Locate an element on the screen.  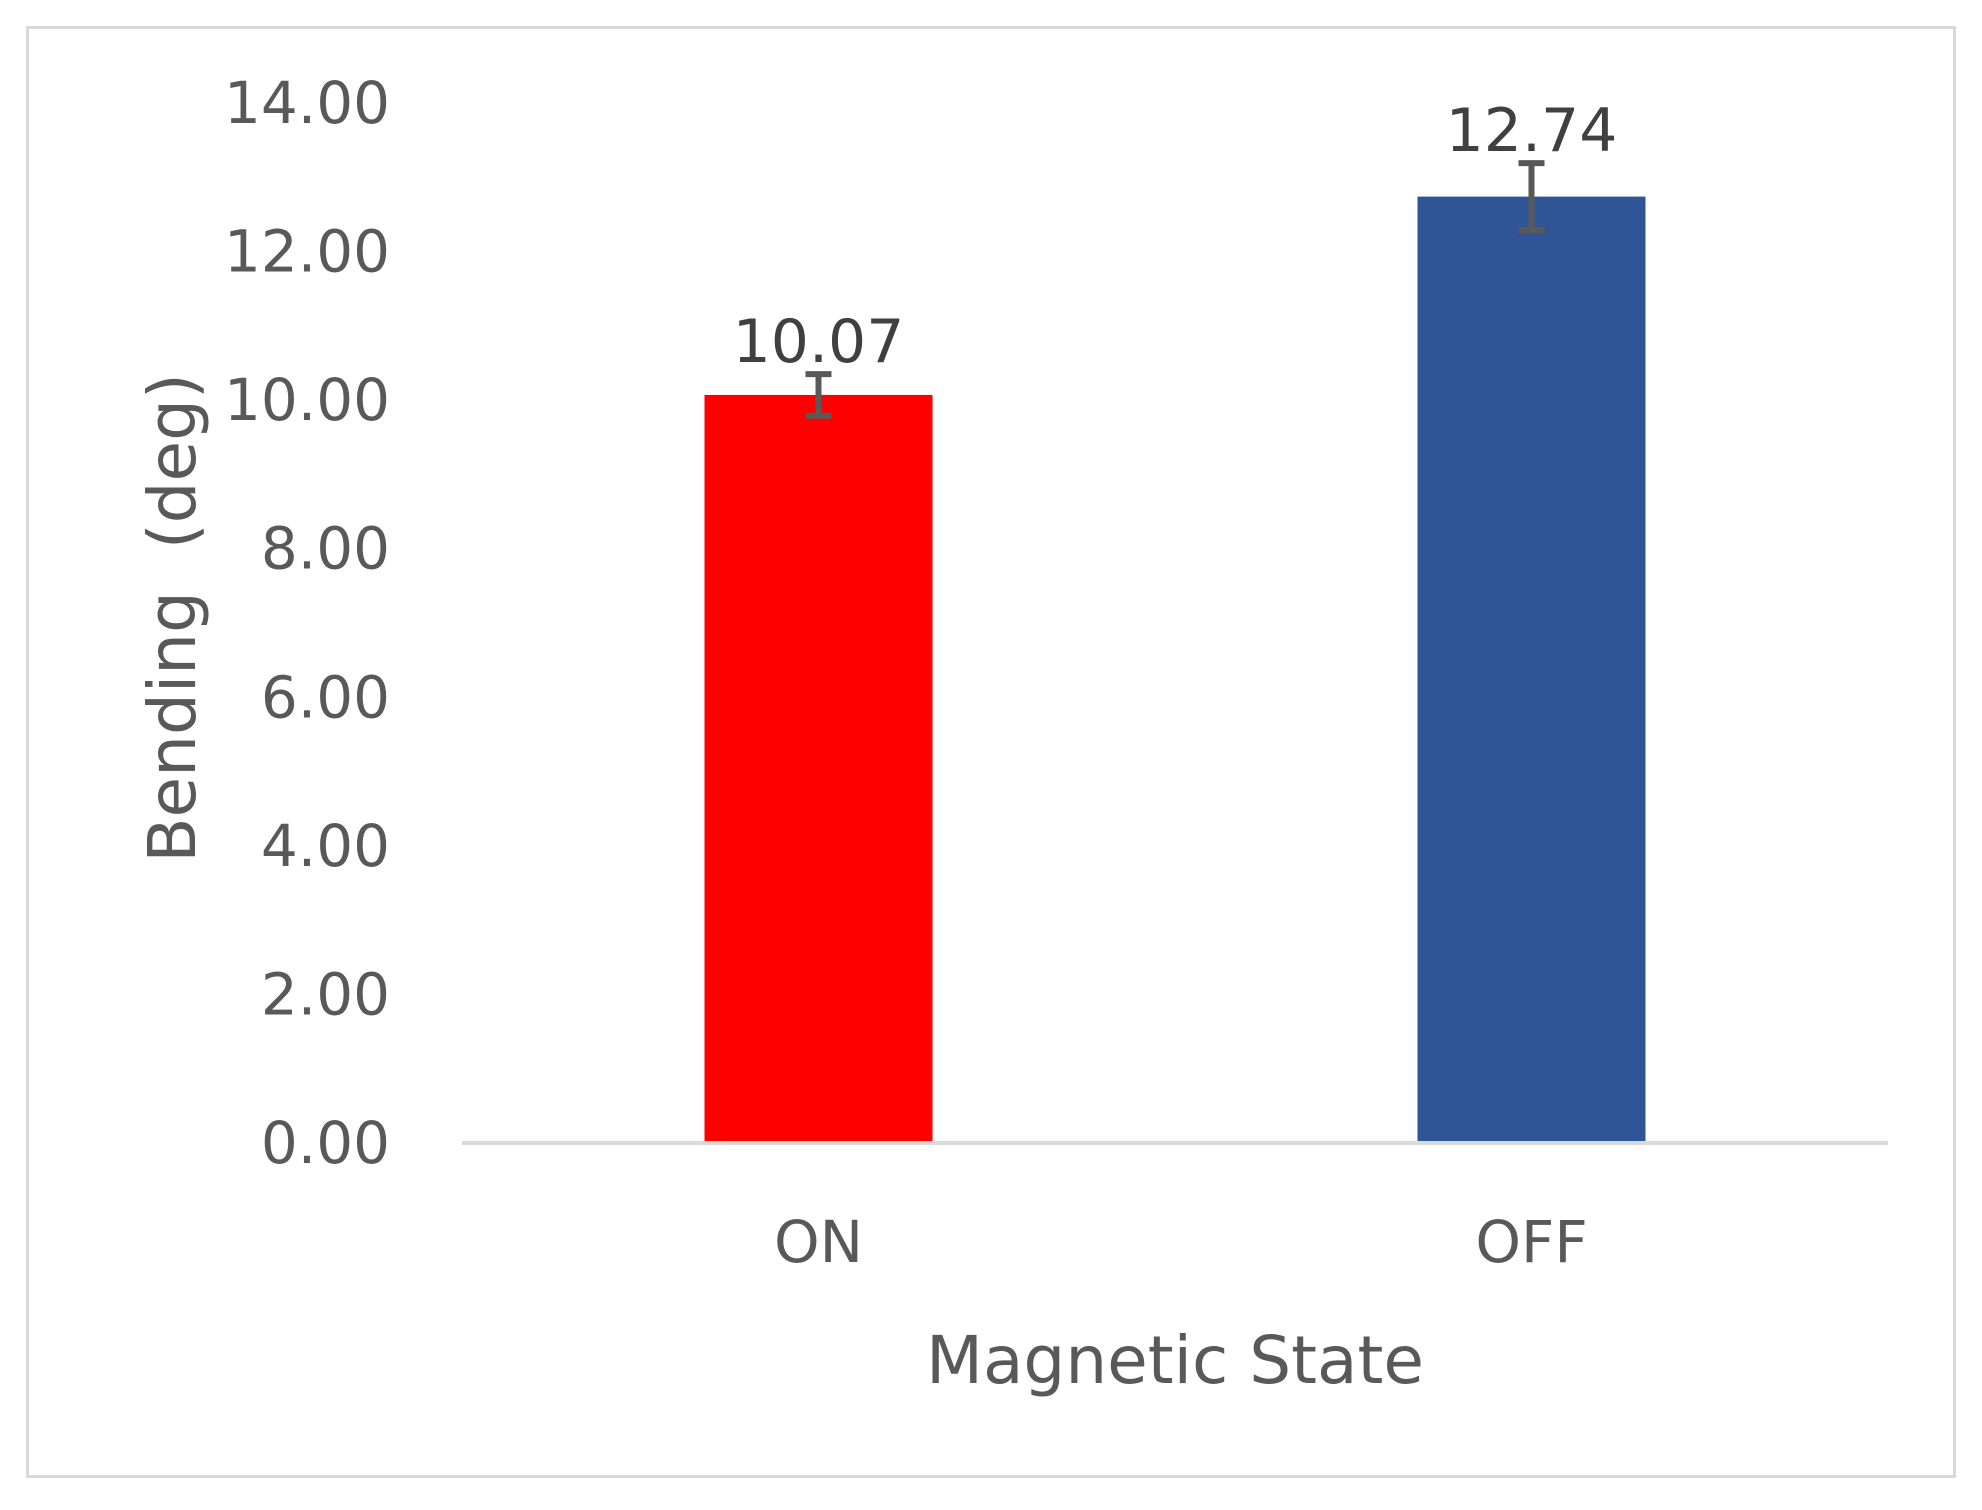
data-label: 10.07 is located at coordinates (819, 342).